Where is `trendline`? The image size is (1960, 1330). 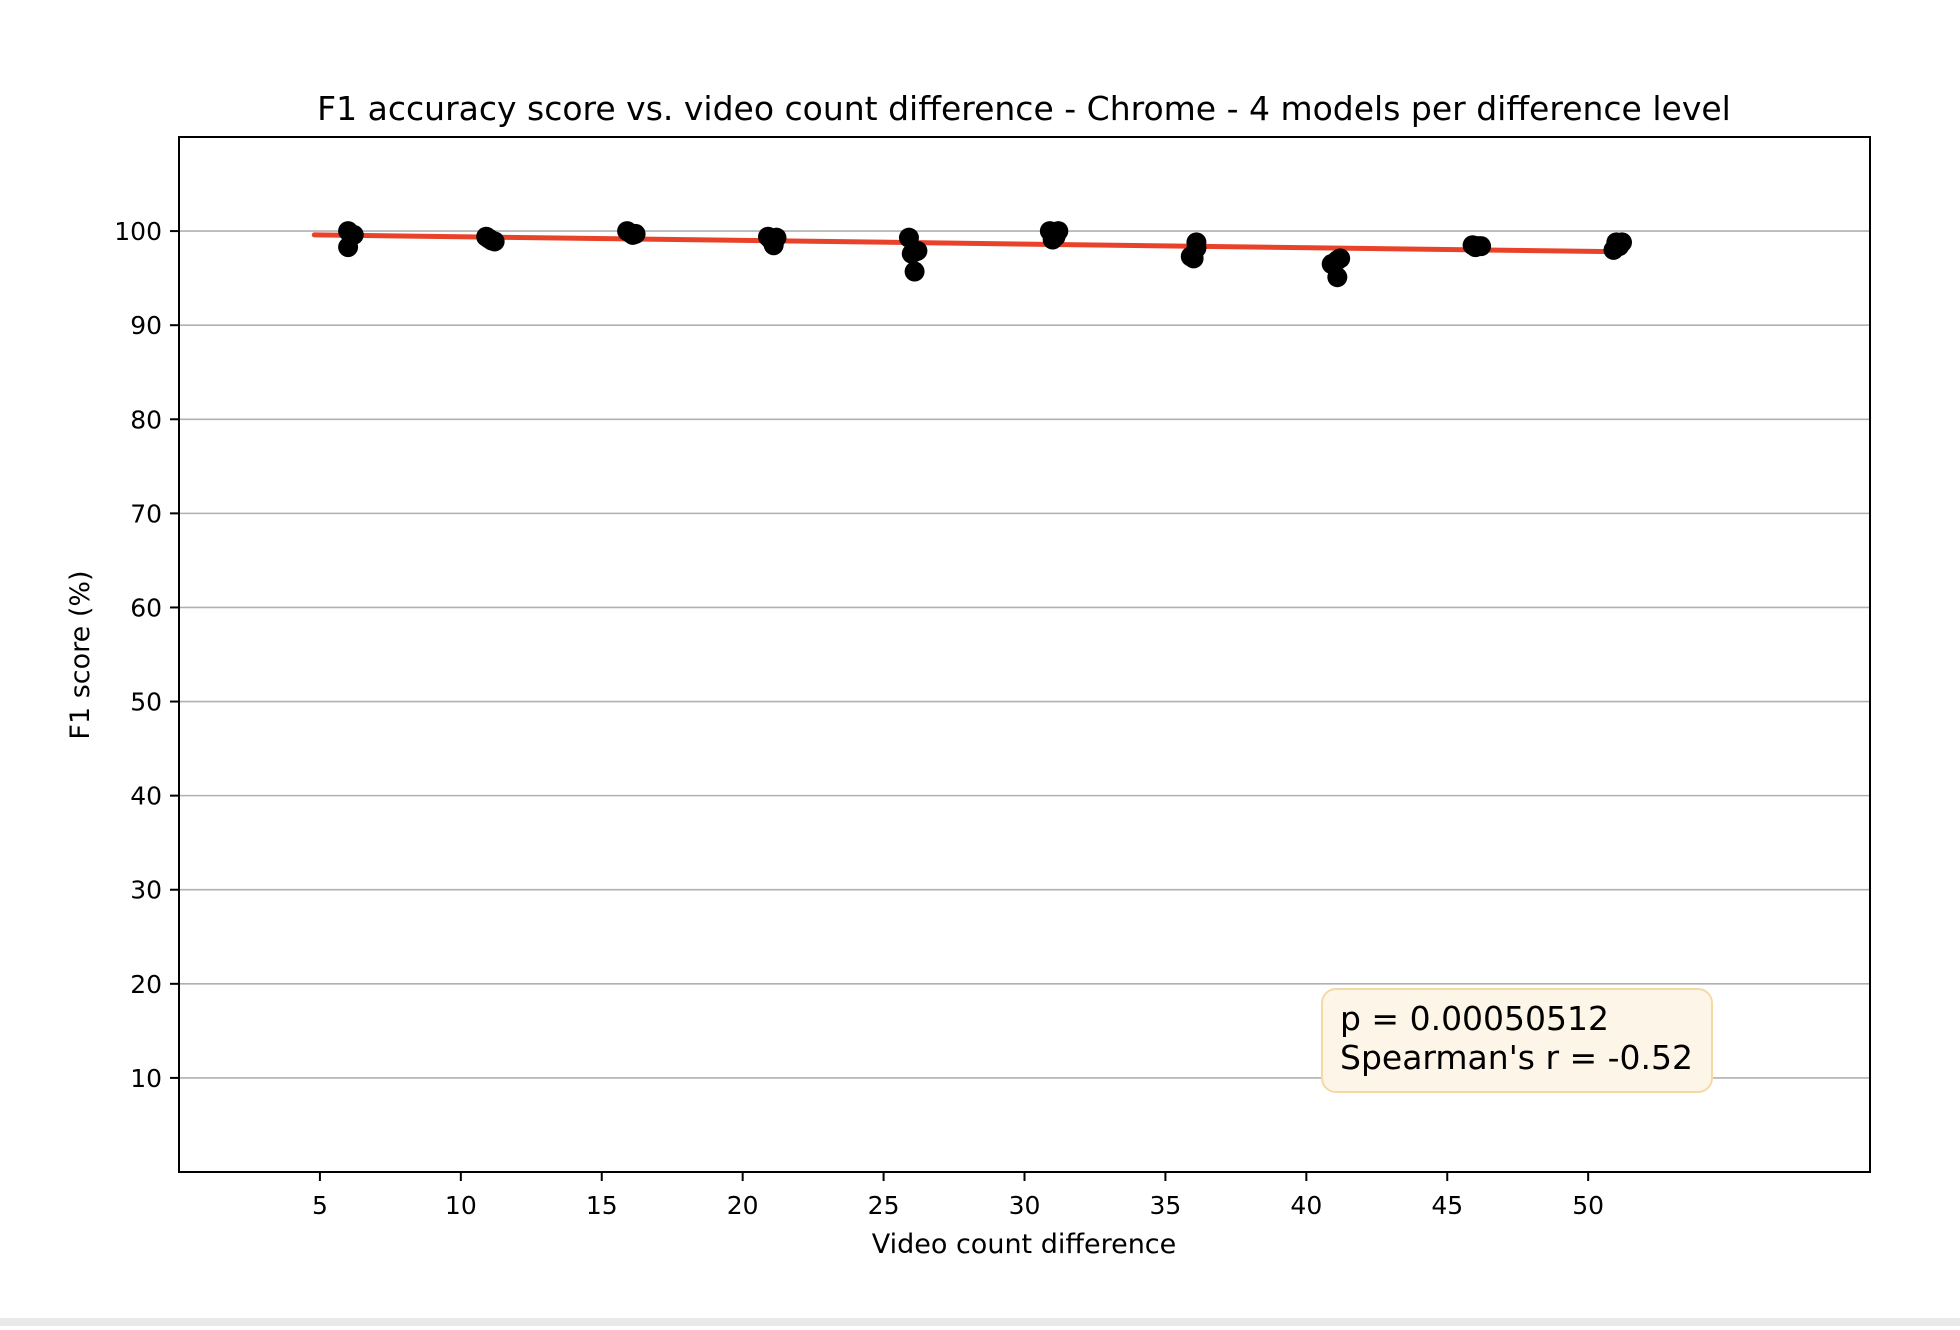
trendline is located at coordinates (968, 243).